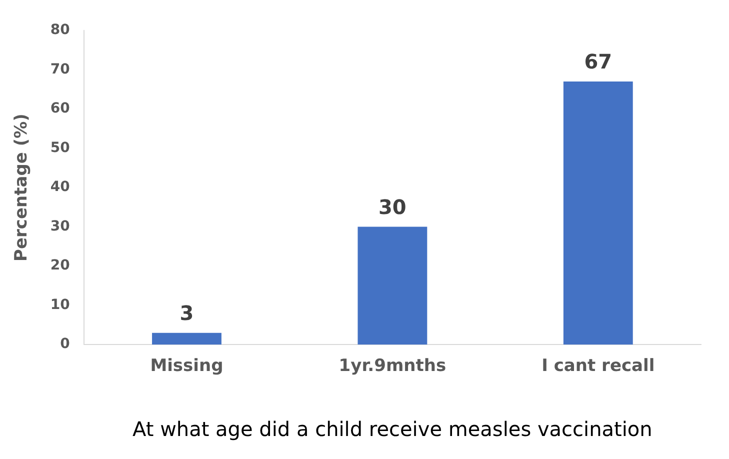  I want to click on y-tick-label: 0, so click(65, 344).